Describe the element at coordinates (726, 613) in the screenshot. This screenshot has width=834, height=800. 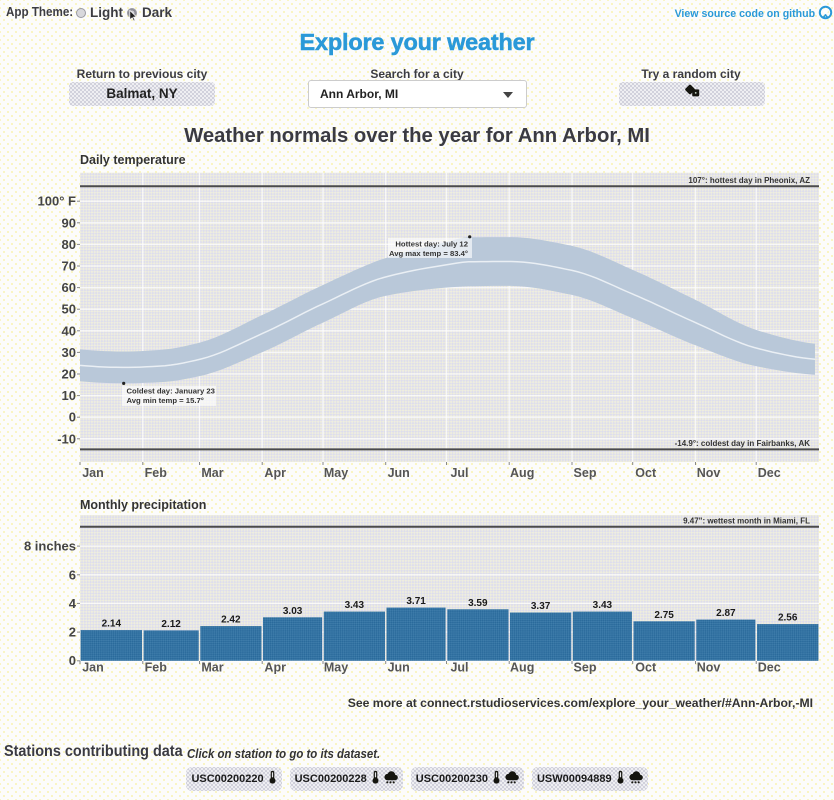
I see `svg-text: 2.87` at that location.